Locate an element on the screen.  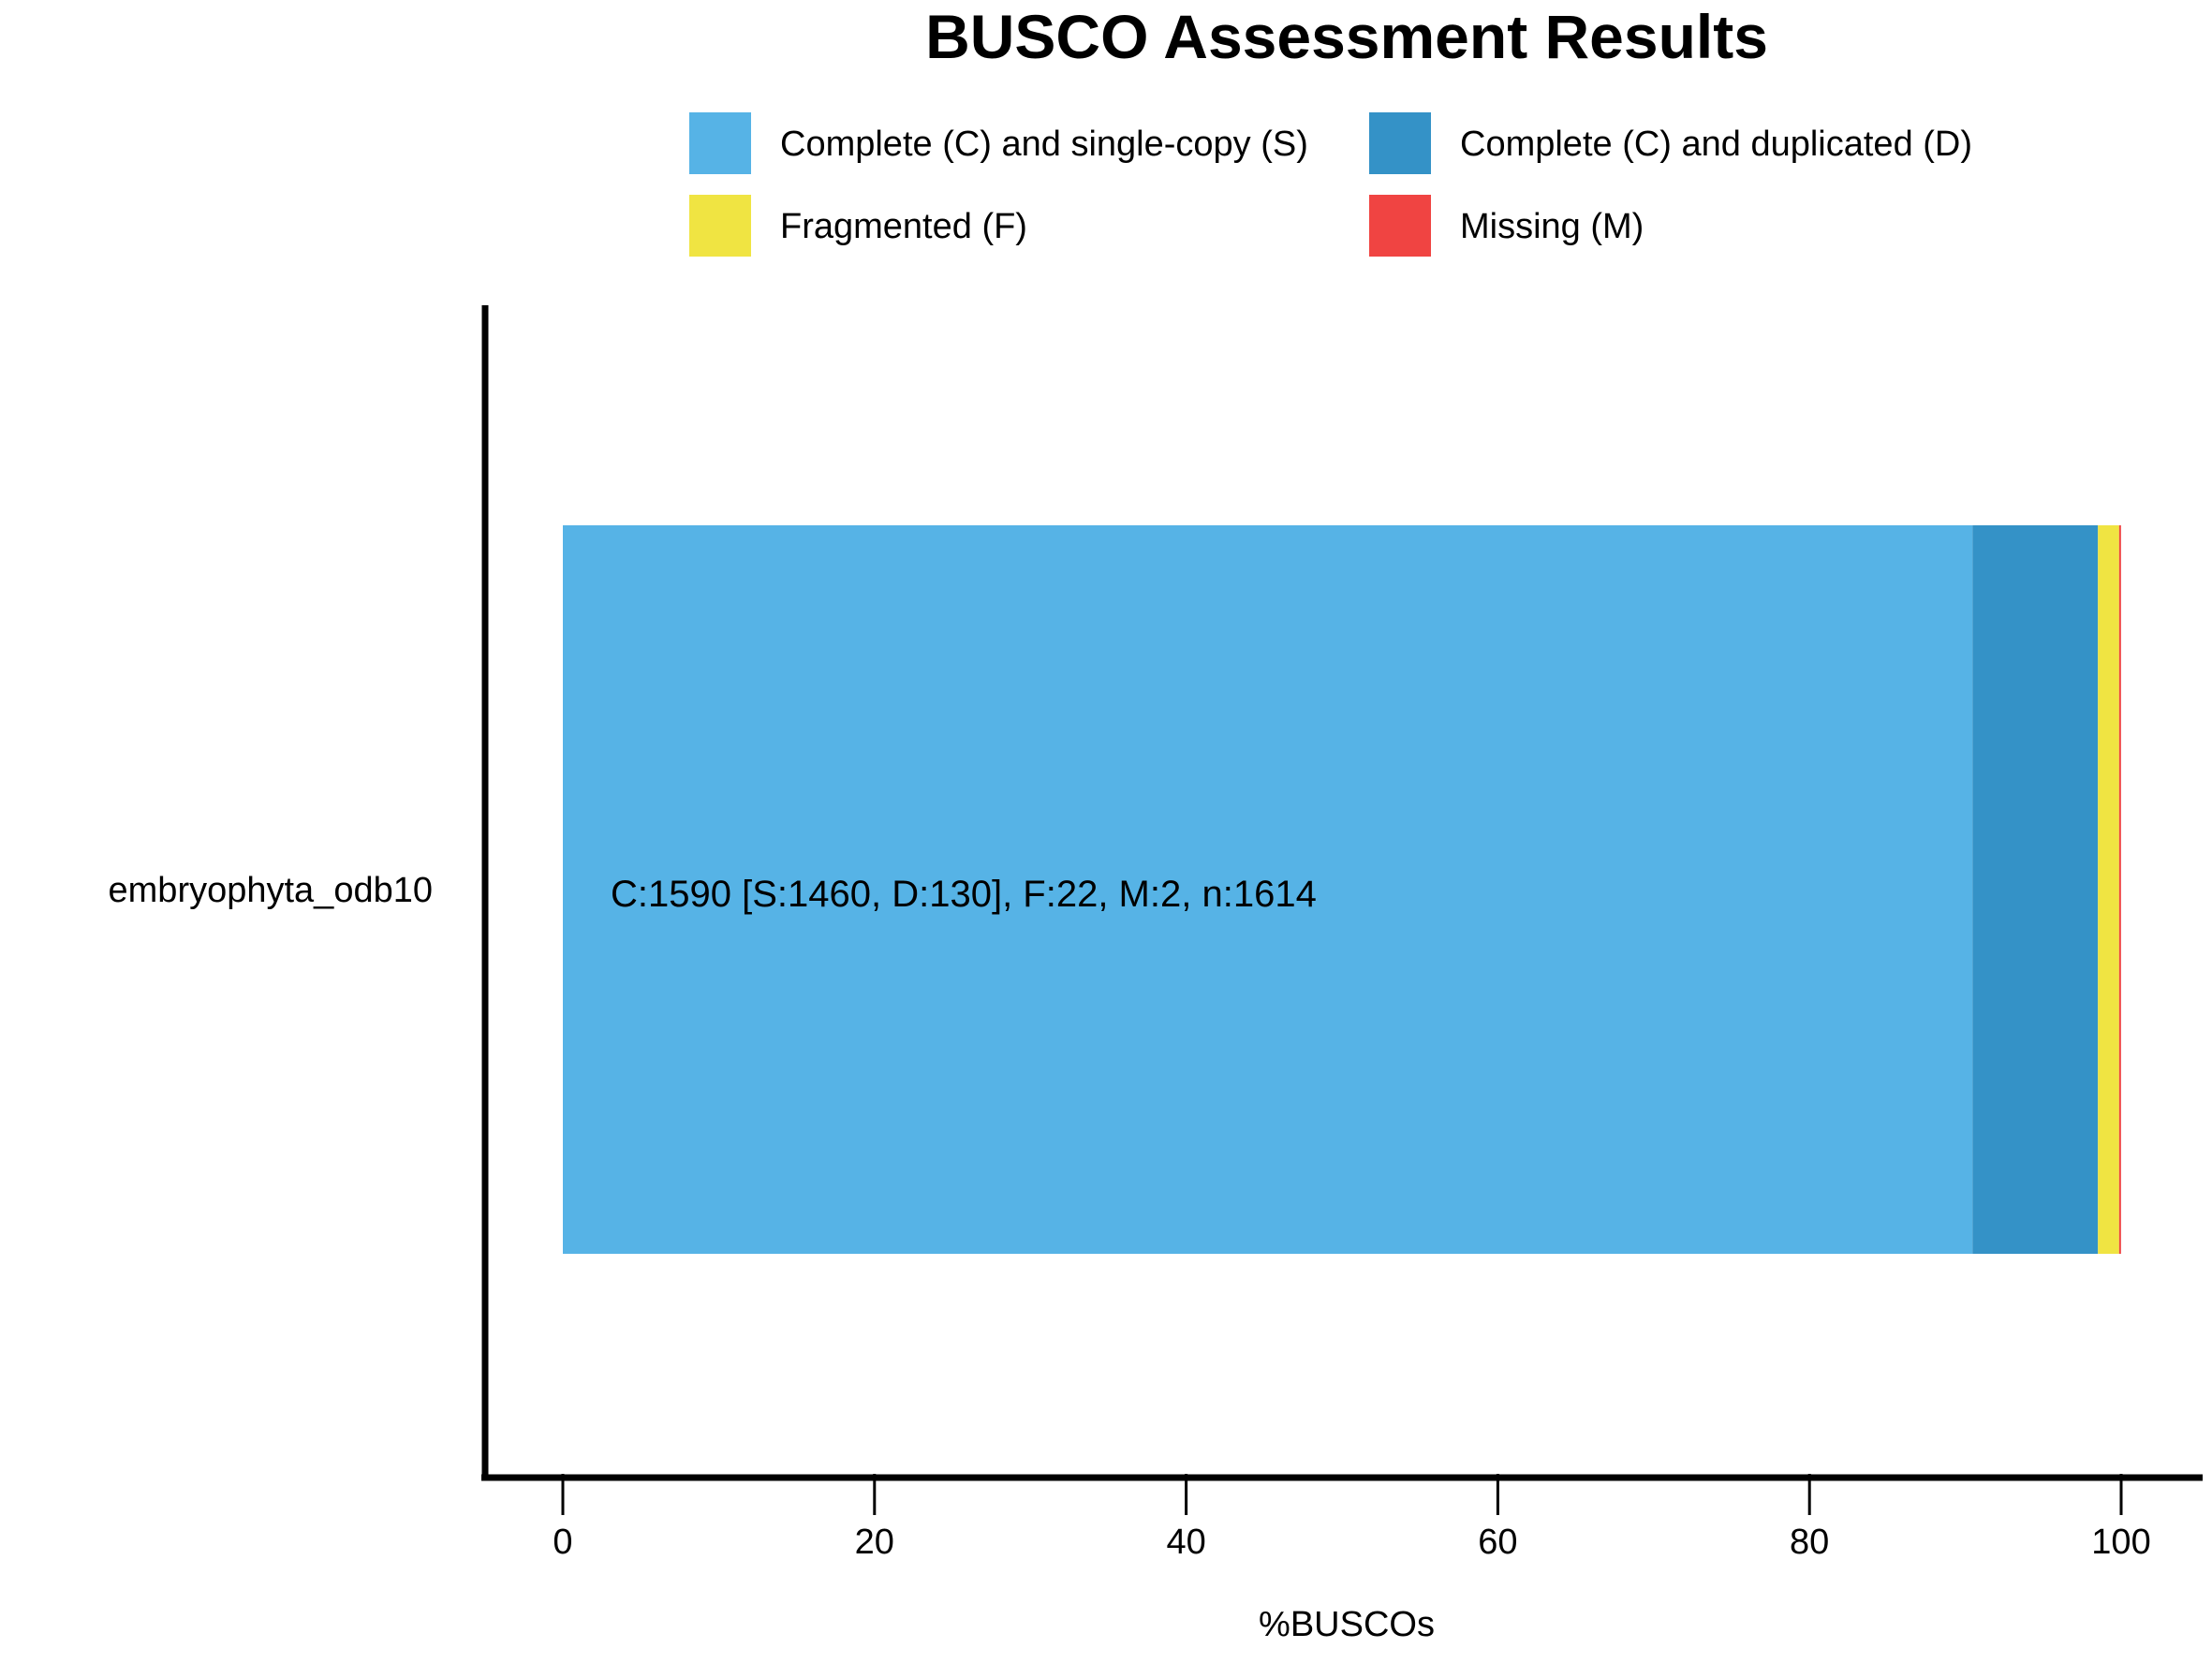
chart-title: BUSCO Assessment Results is located at coordinates (1346, 36).